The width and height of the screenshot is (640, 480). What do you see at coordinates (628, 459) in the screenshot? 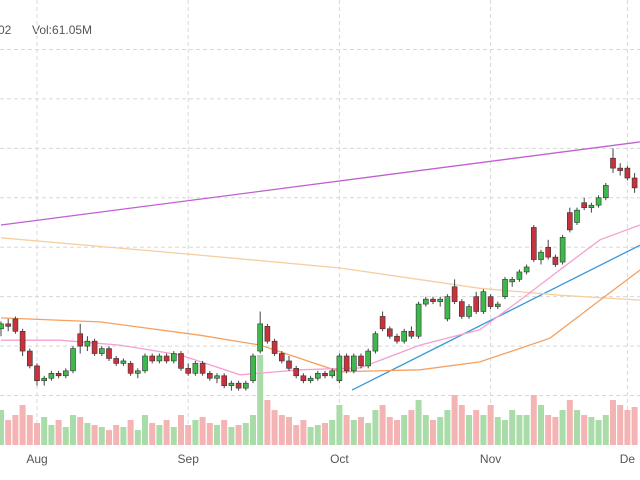
I see `x-tick-label: De` at bounding box center [628, 459].